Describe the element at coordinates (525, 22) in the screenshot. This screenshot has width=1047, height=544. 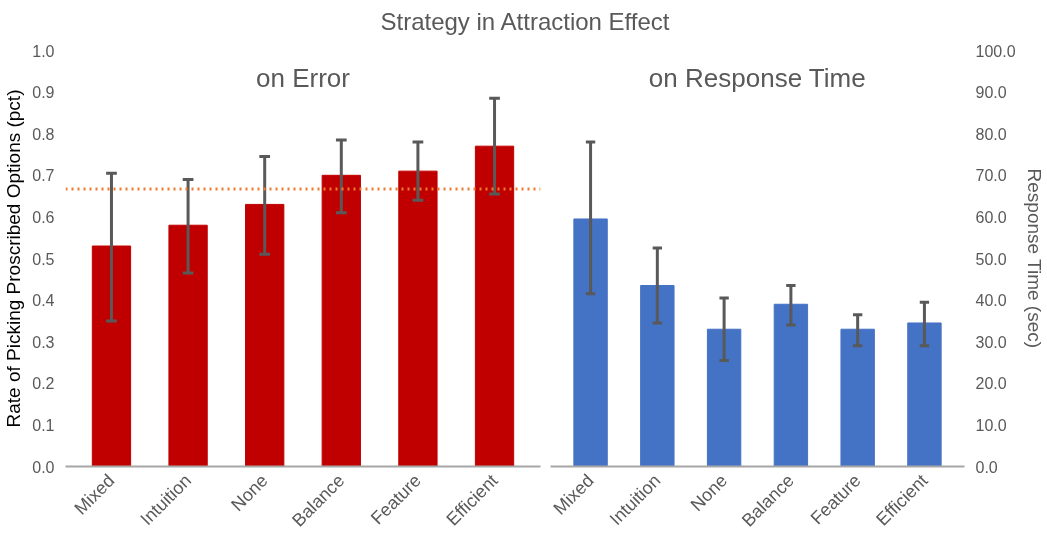
I see `chart-title: Strategy in Attraction Effect` at that location.